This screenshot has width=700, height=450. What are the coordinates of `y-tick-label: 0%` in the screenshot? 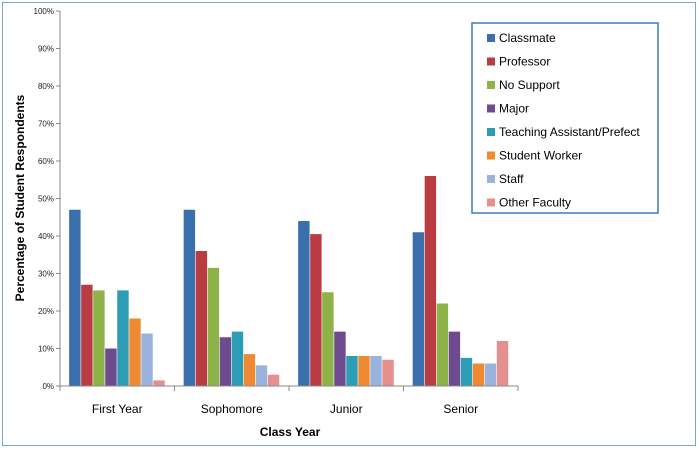 It's located at (48, 386).